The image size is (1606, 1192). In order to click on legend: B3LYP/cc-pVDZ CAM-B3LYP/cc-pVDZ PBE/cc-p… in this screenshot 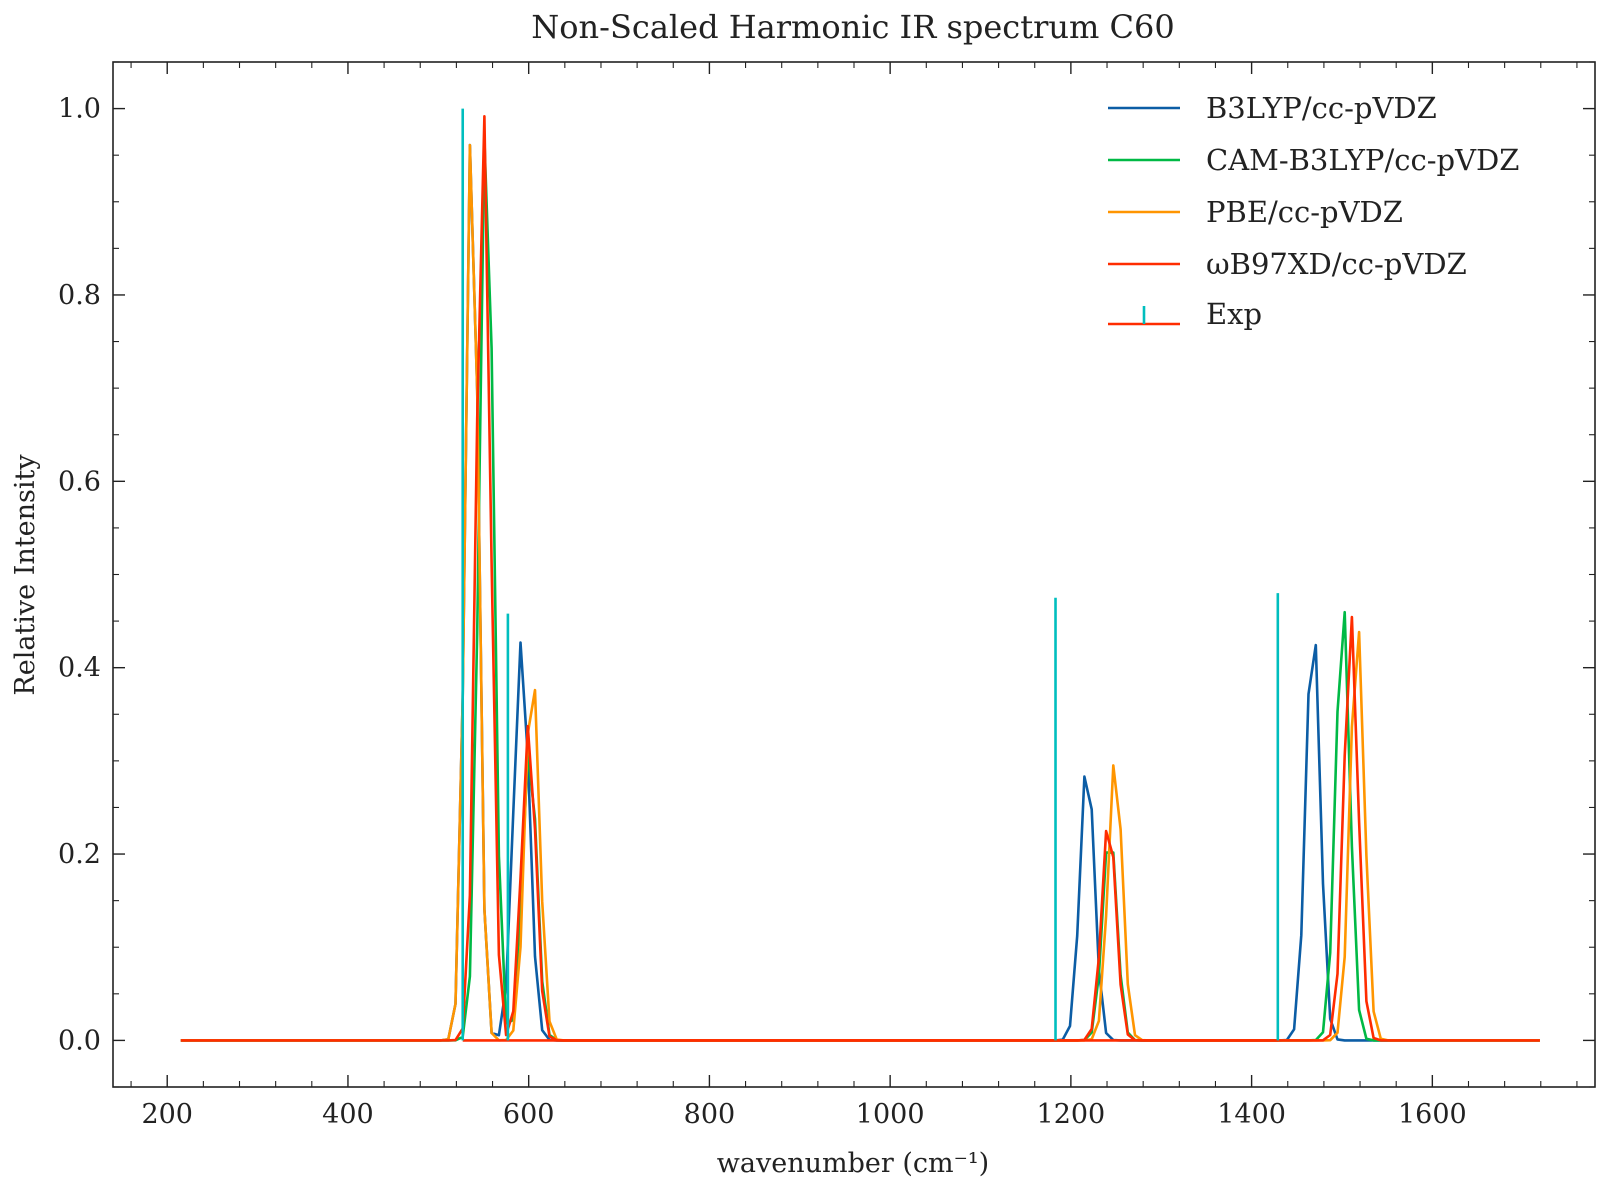, I will do `click(1313, 211)`.